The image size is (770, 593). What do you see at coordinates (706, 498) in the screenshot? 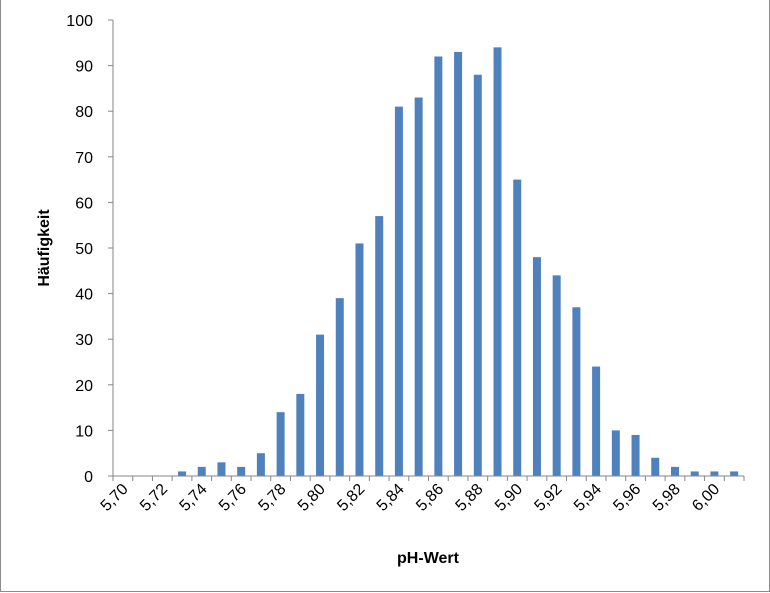
I see `x-tick-label: 6,00` at bounding box center [706, 498].